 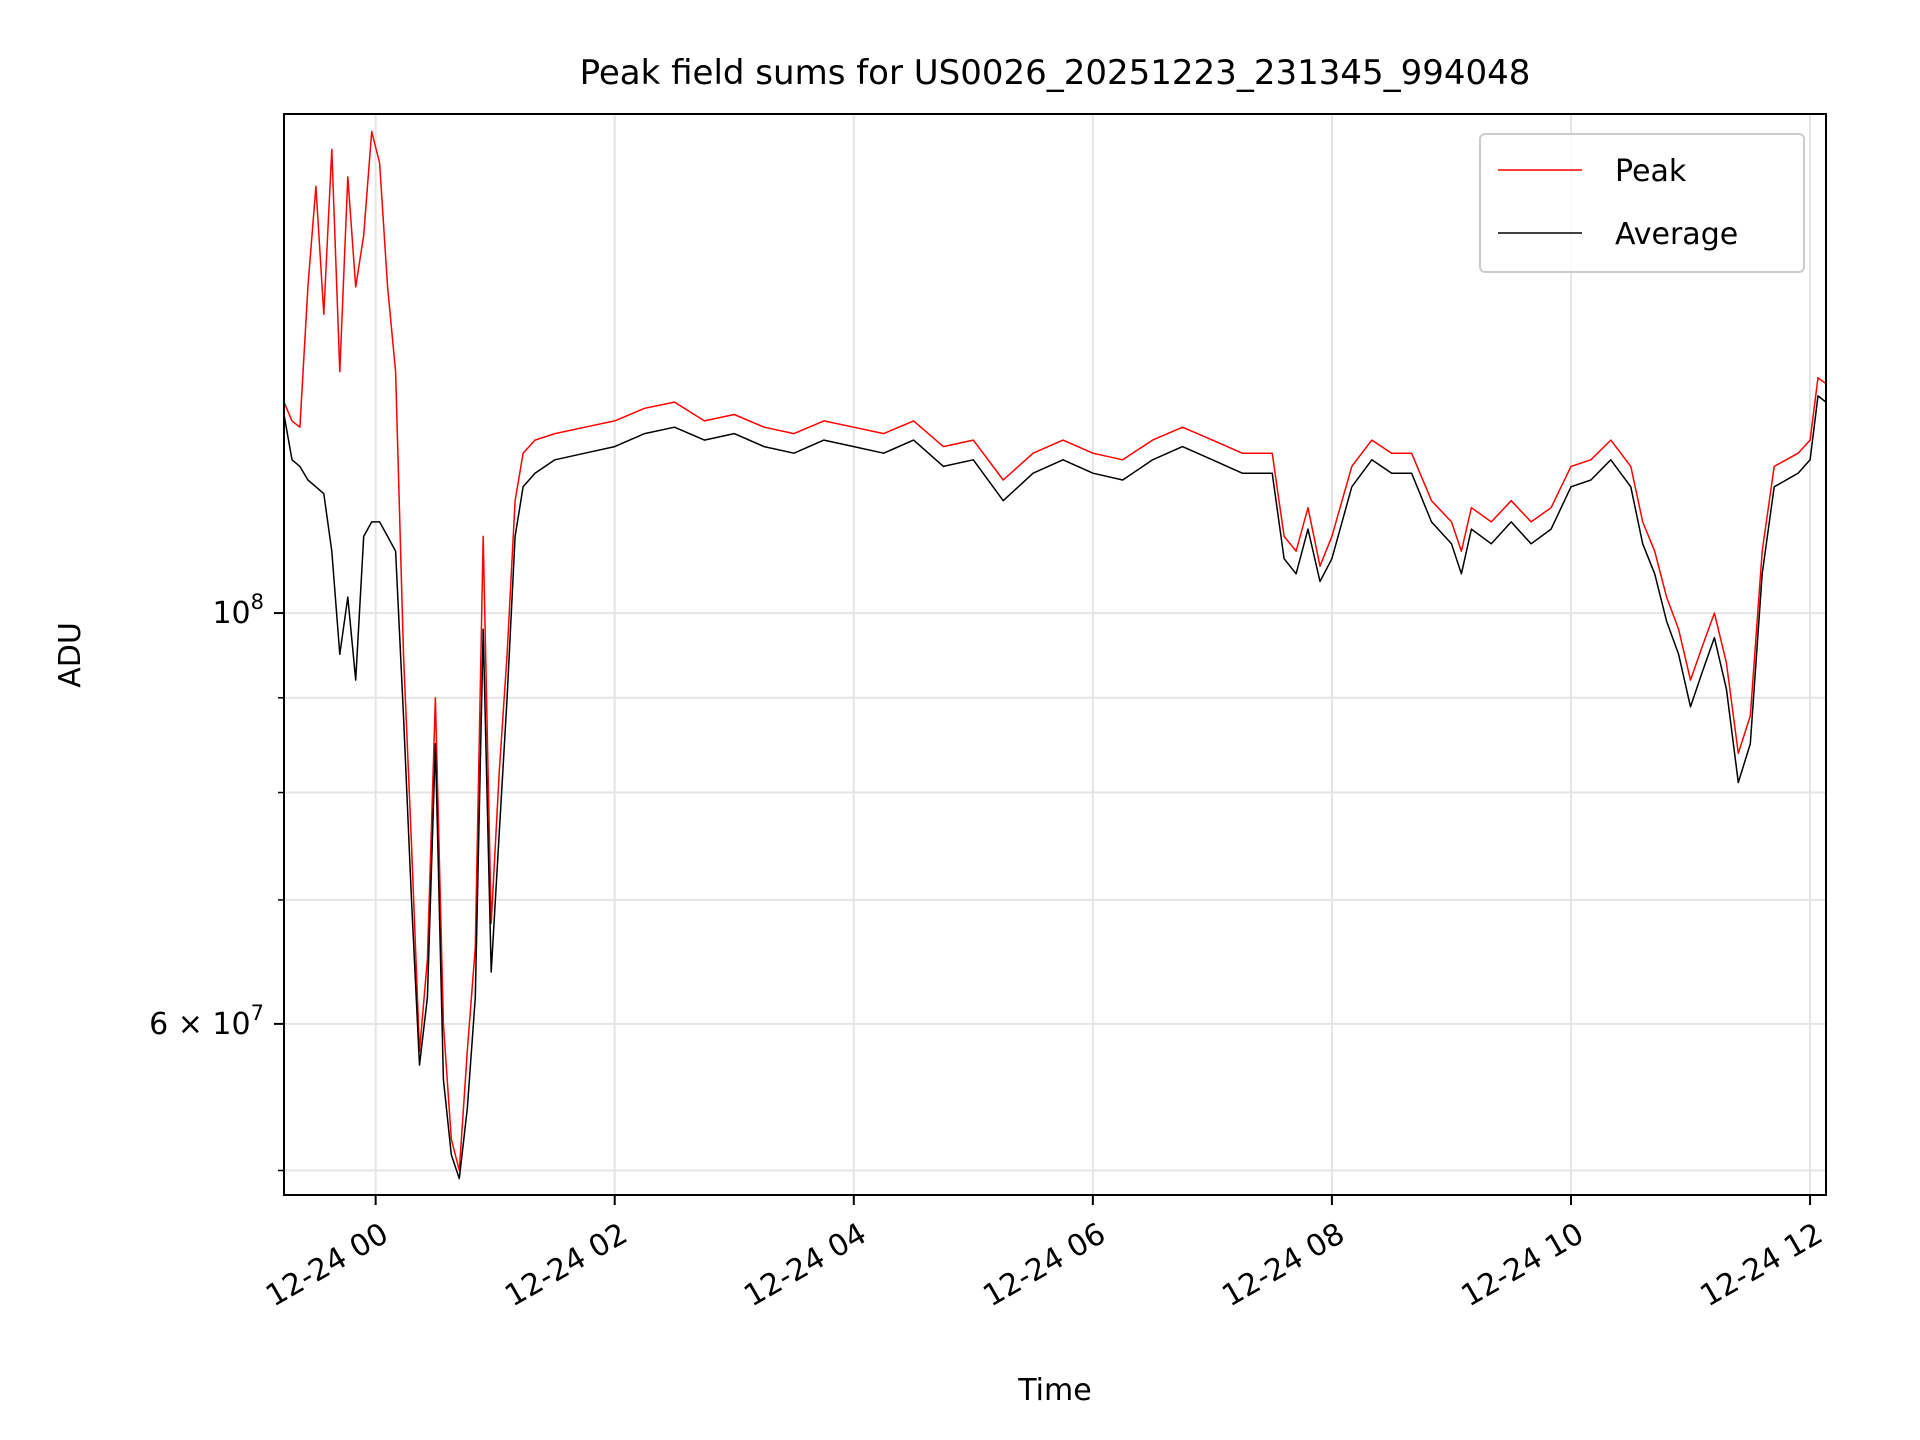 I want to click on y-tick-label-base: 6 × 10, so click(x=199, y=1024).